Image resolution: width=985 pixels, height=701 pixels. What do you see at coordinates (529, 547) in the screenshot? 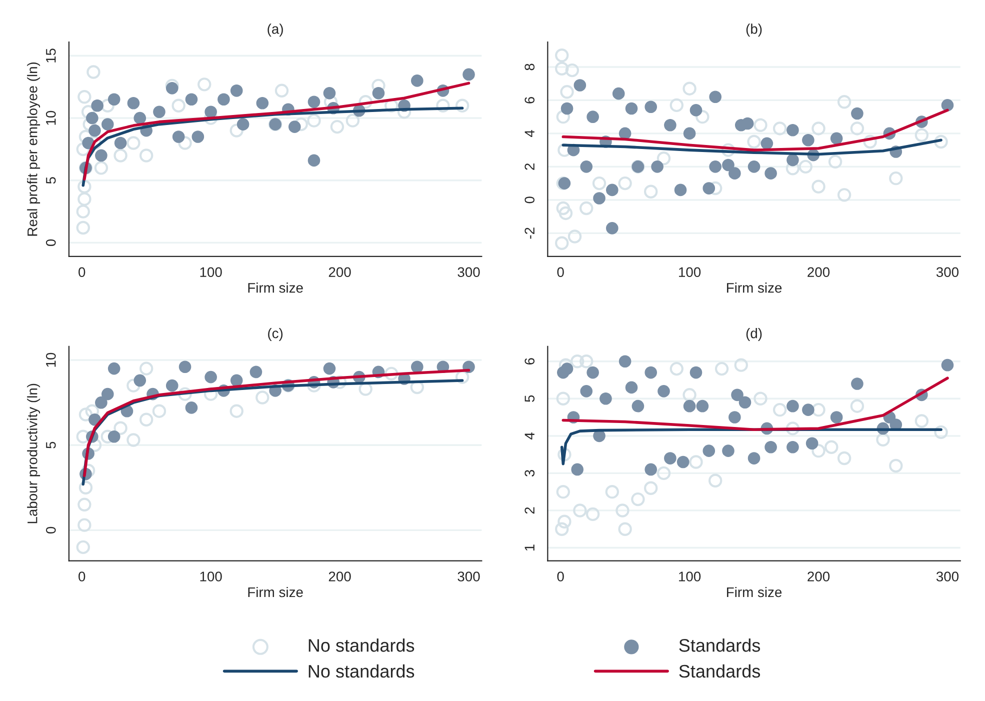
I see `y-tick-label: 1` at bounding box center [529, 547].